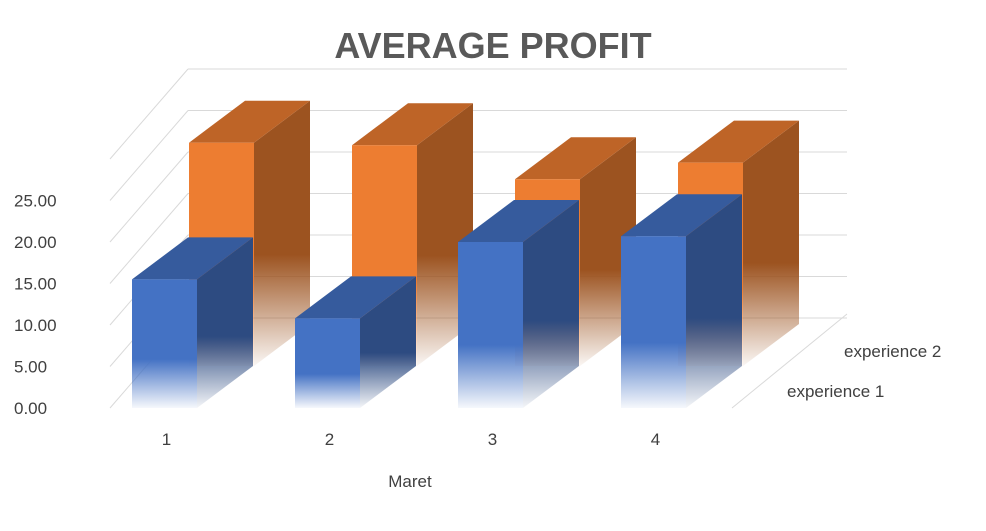 Image resolution: width=986 pixels, height=531 pixels. What do you see at coordinates (492, 439) in the screenshot?
I see `x-tick-label: 3` at bounding box center [492, 439].